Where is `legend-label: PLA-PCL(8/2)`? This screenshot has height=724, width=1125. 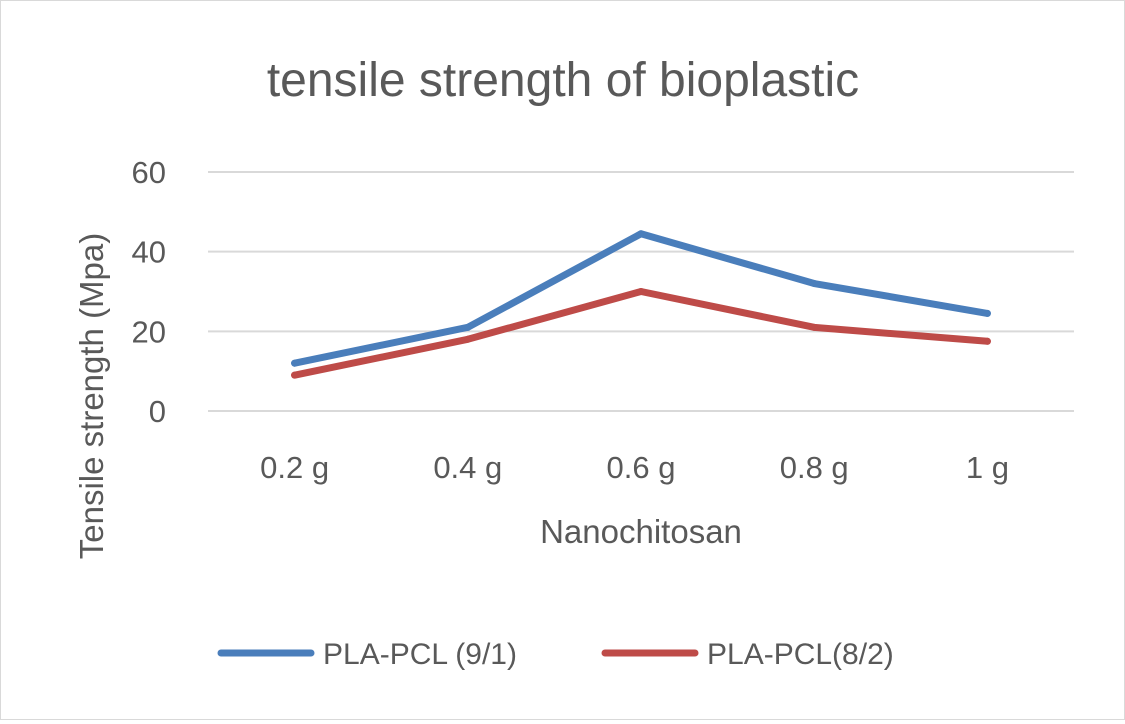
legend-label: PLA-PCL(8/2) is located at coordinates (800, 654).